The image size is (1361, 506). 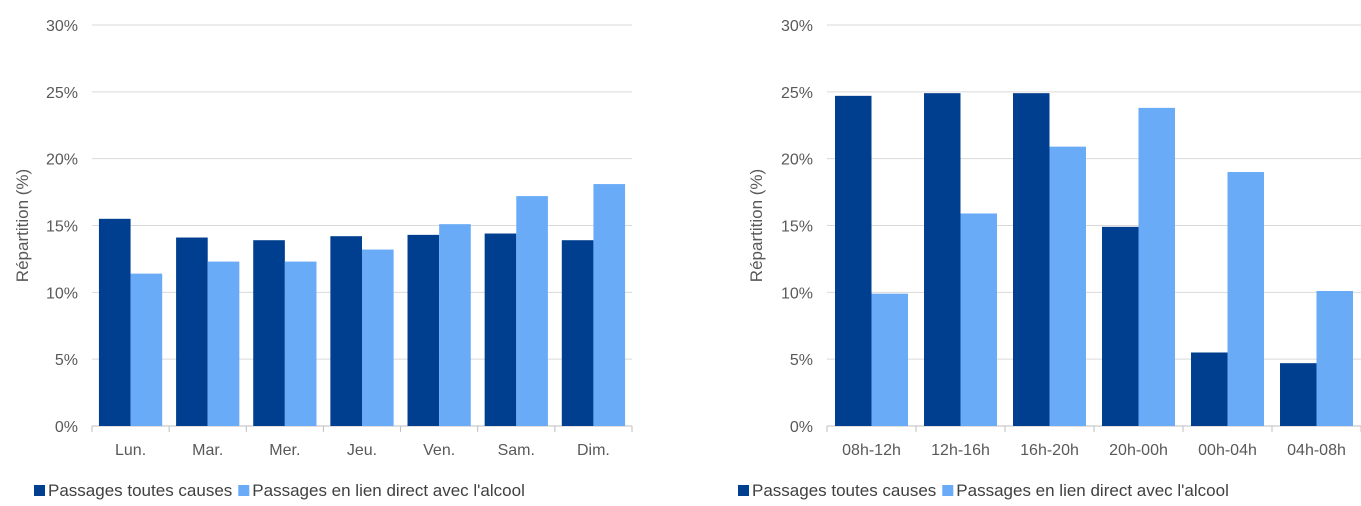 What do you see at coordinates (130, 450) in the screenshot?
I see `x-tick-label: Lun.` at bounding box center [130, 450].